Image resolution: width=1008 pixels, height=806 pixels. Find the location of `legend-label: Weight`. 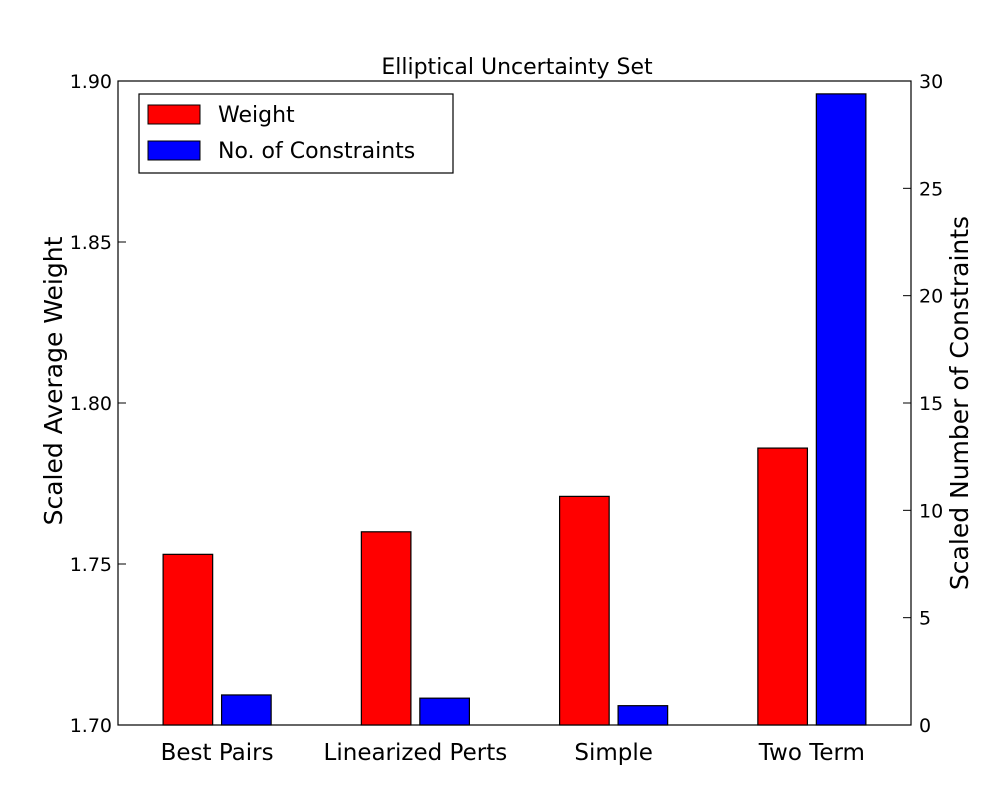

legend-label: Weight is located at coordinates (256, 115).